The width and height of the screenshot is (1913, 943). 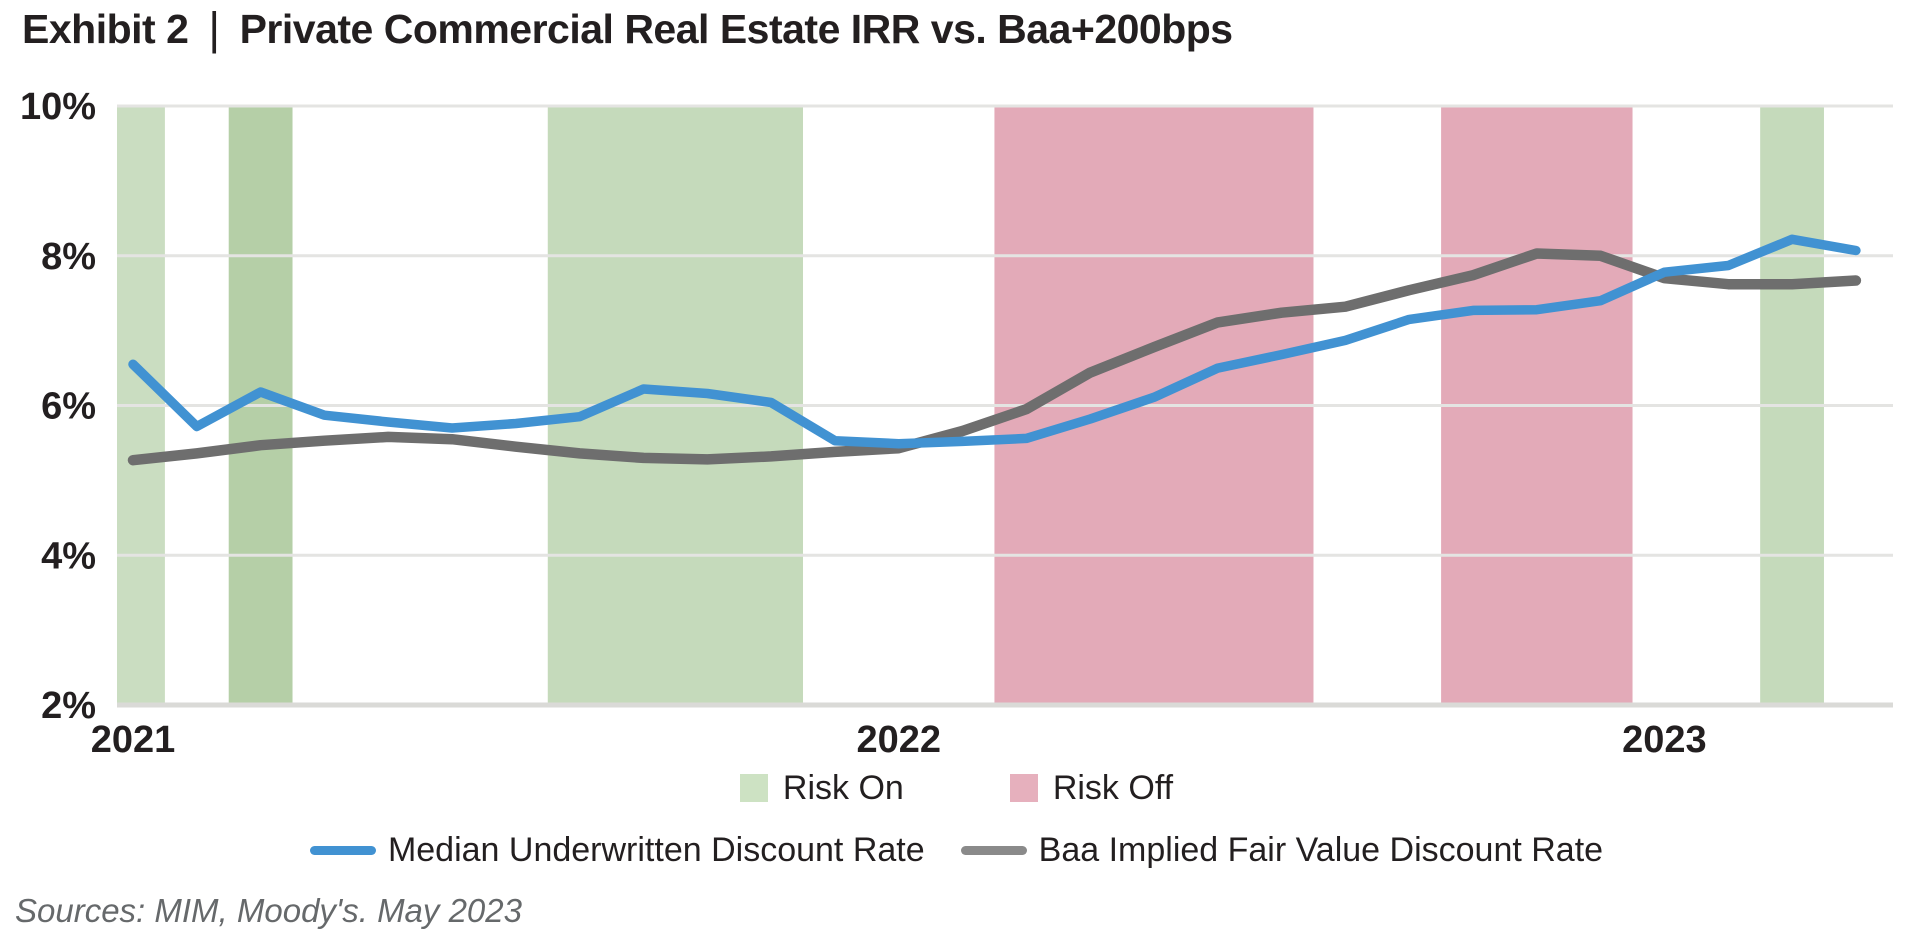 What do you see at coordinates (898, 740) in the screenshot?
I see `x-axis-label: 2022` at bounding box center [898, 740].